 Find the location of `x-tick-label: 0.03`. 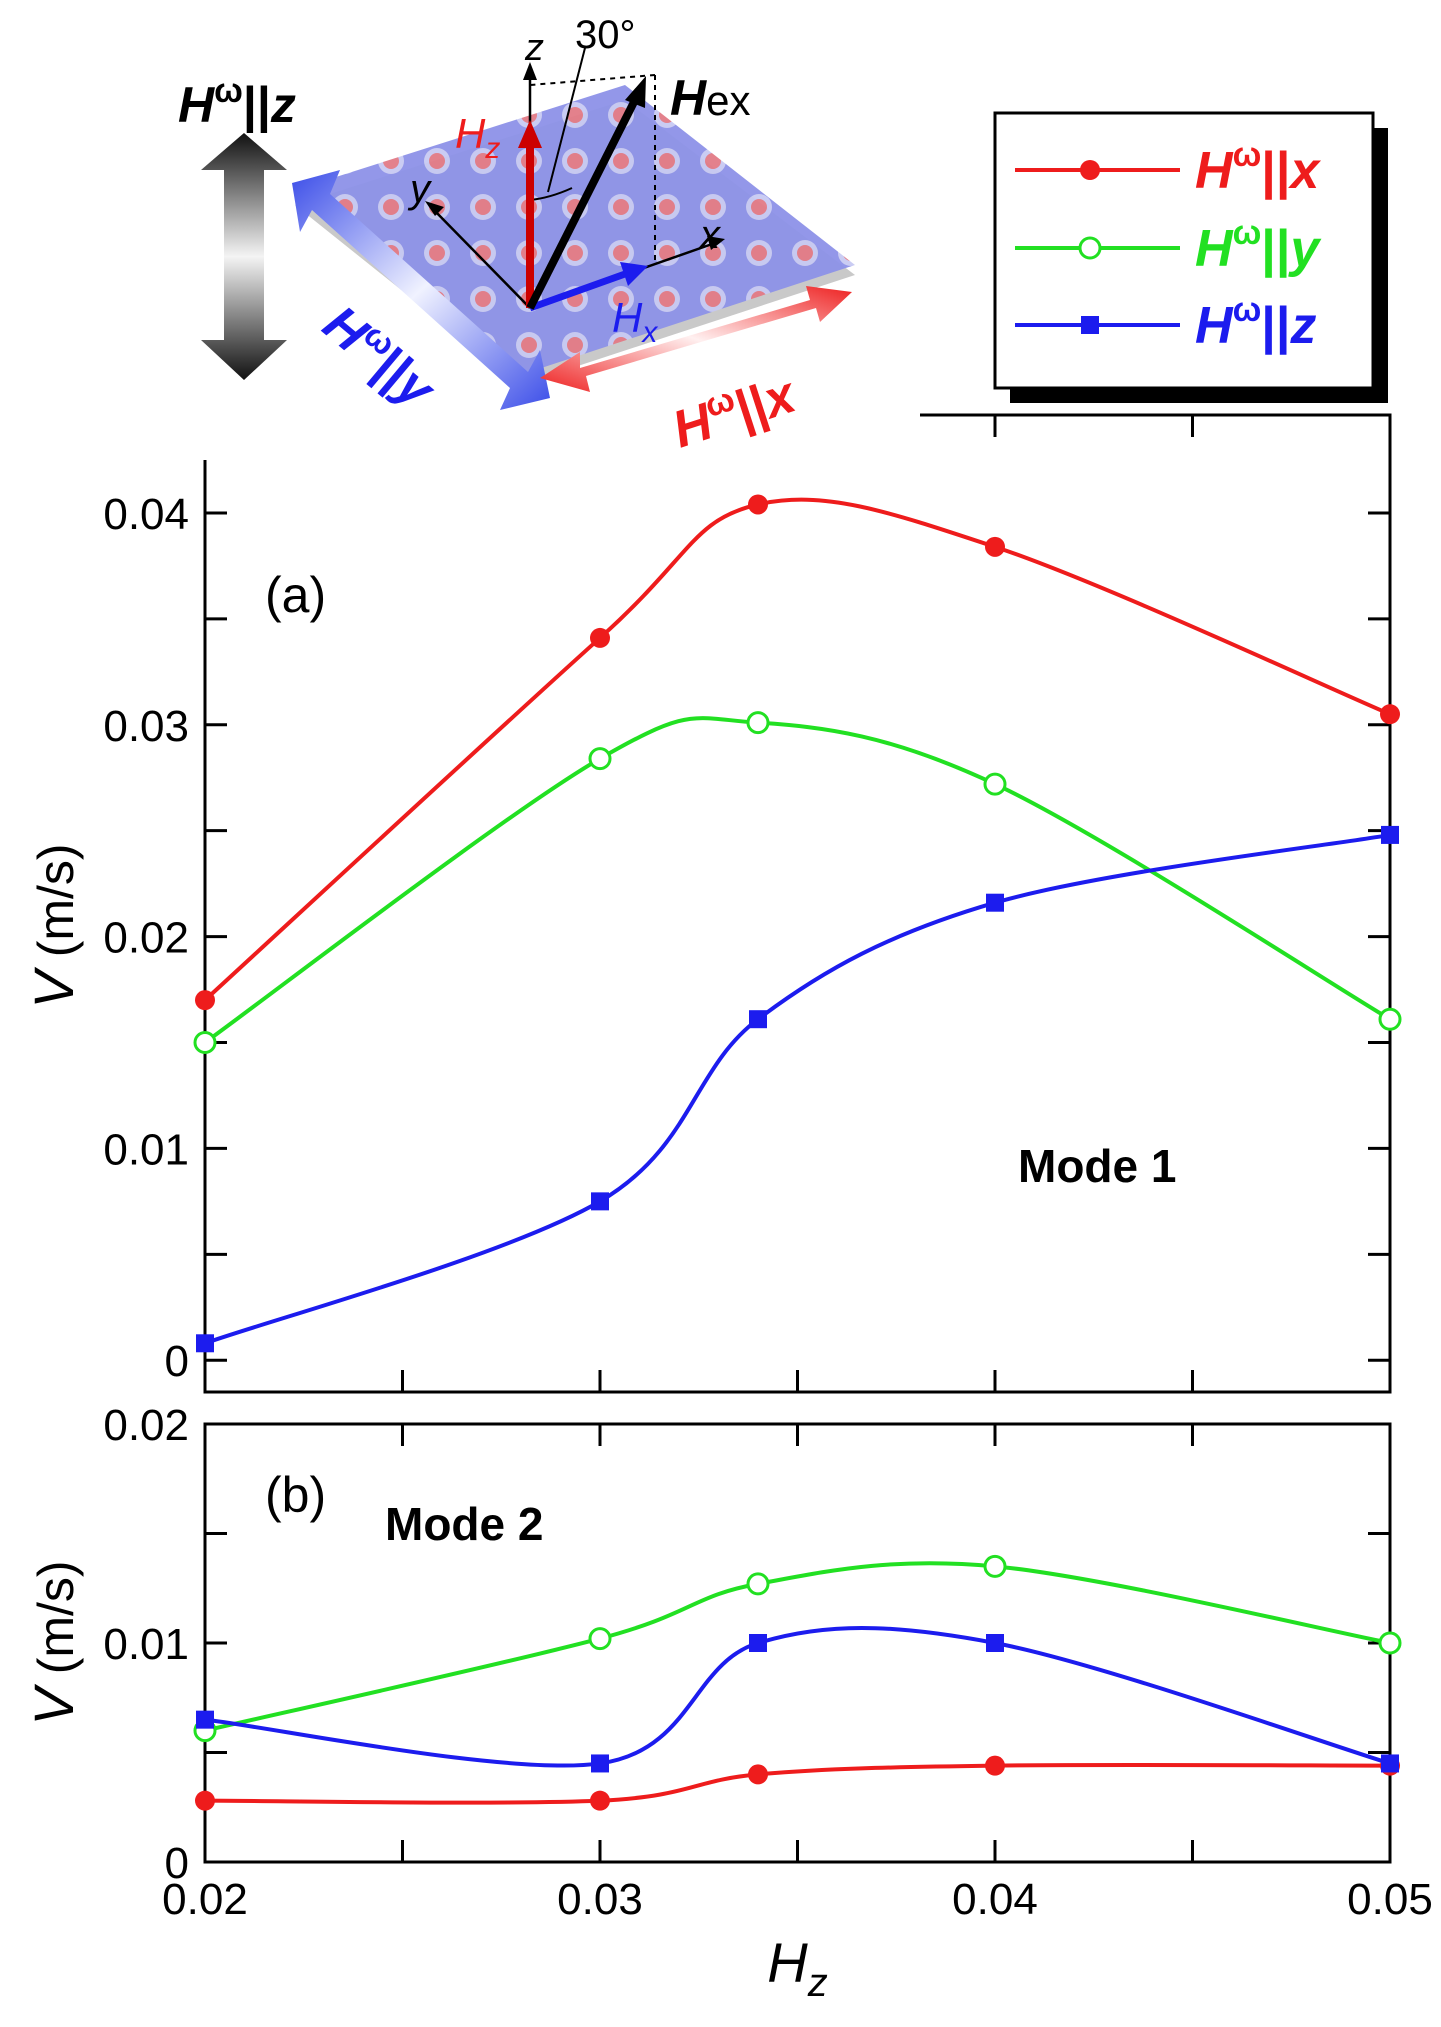

x-tick-label: 0.03 is located at coordinates (600, 1899).